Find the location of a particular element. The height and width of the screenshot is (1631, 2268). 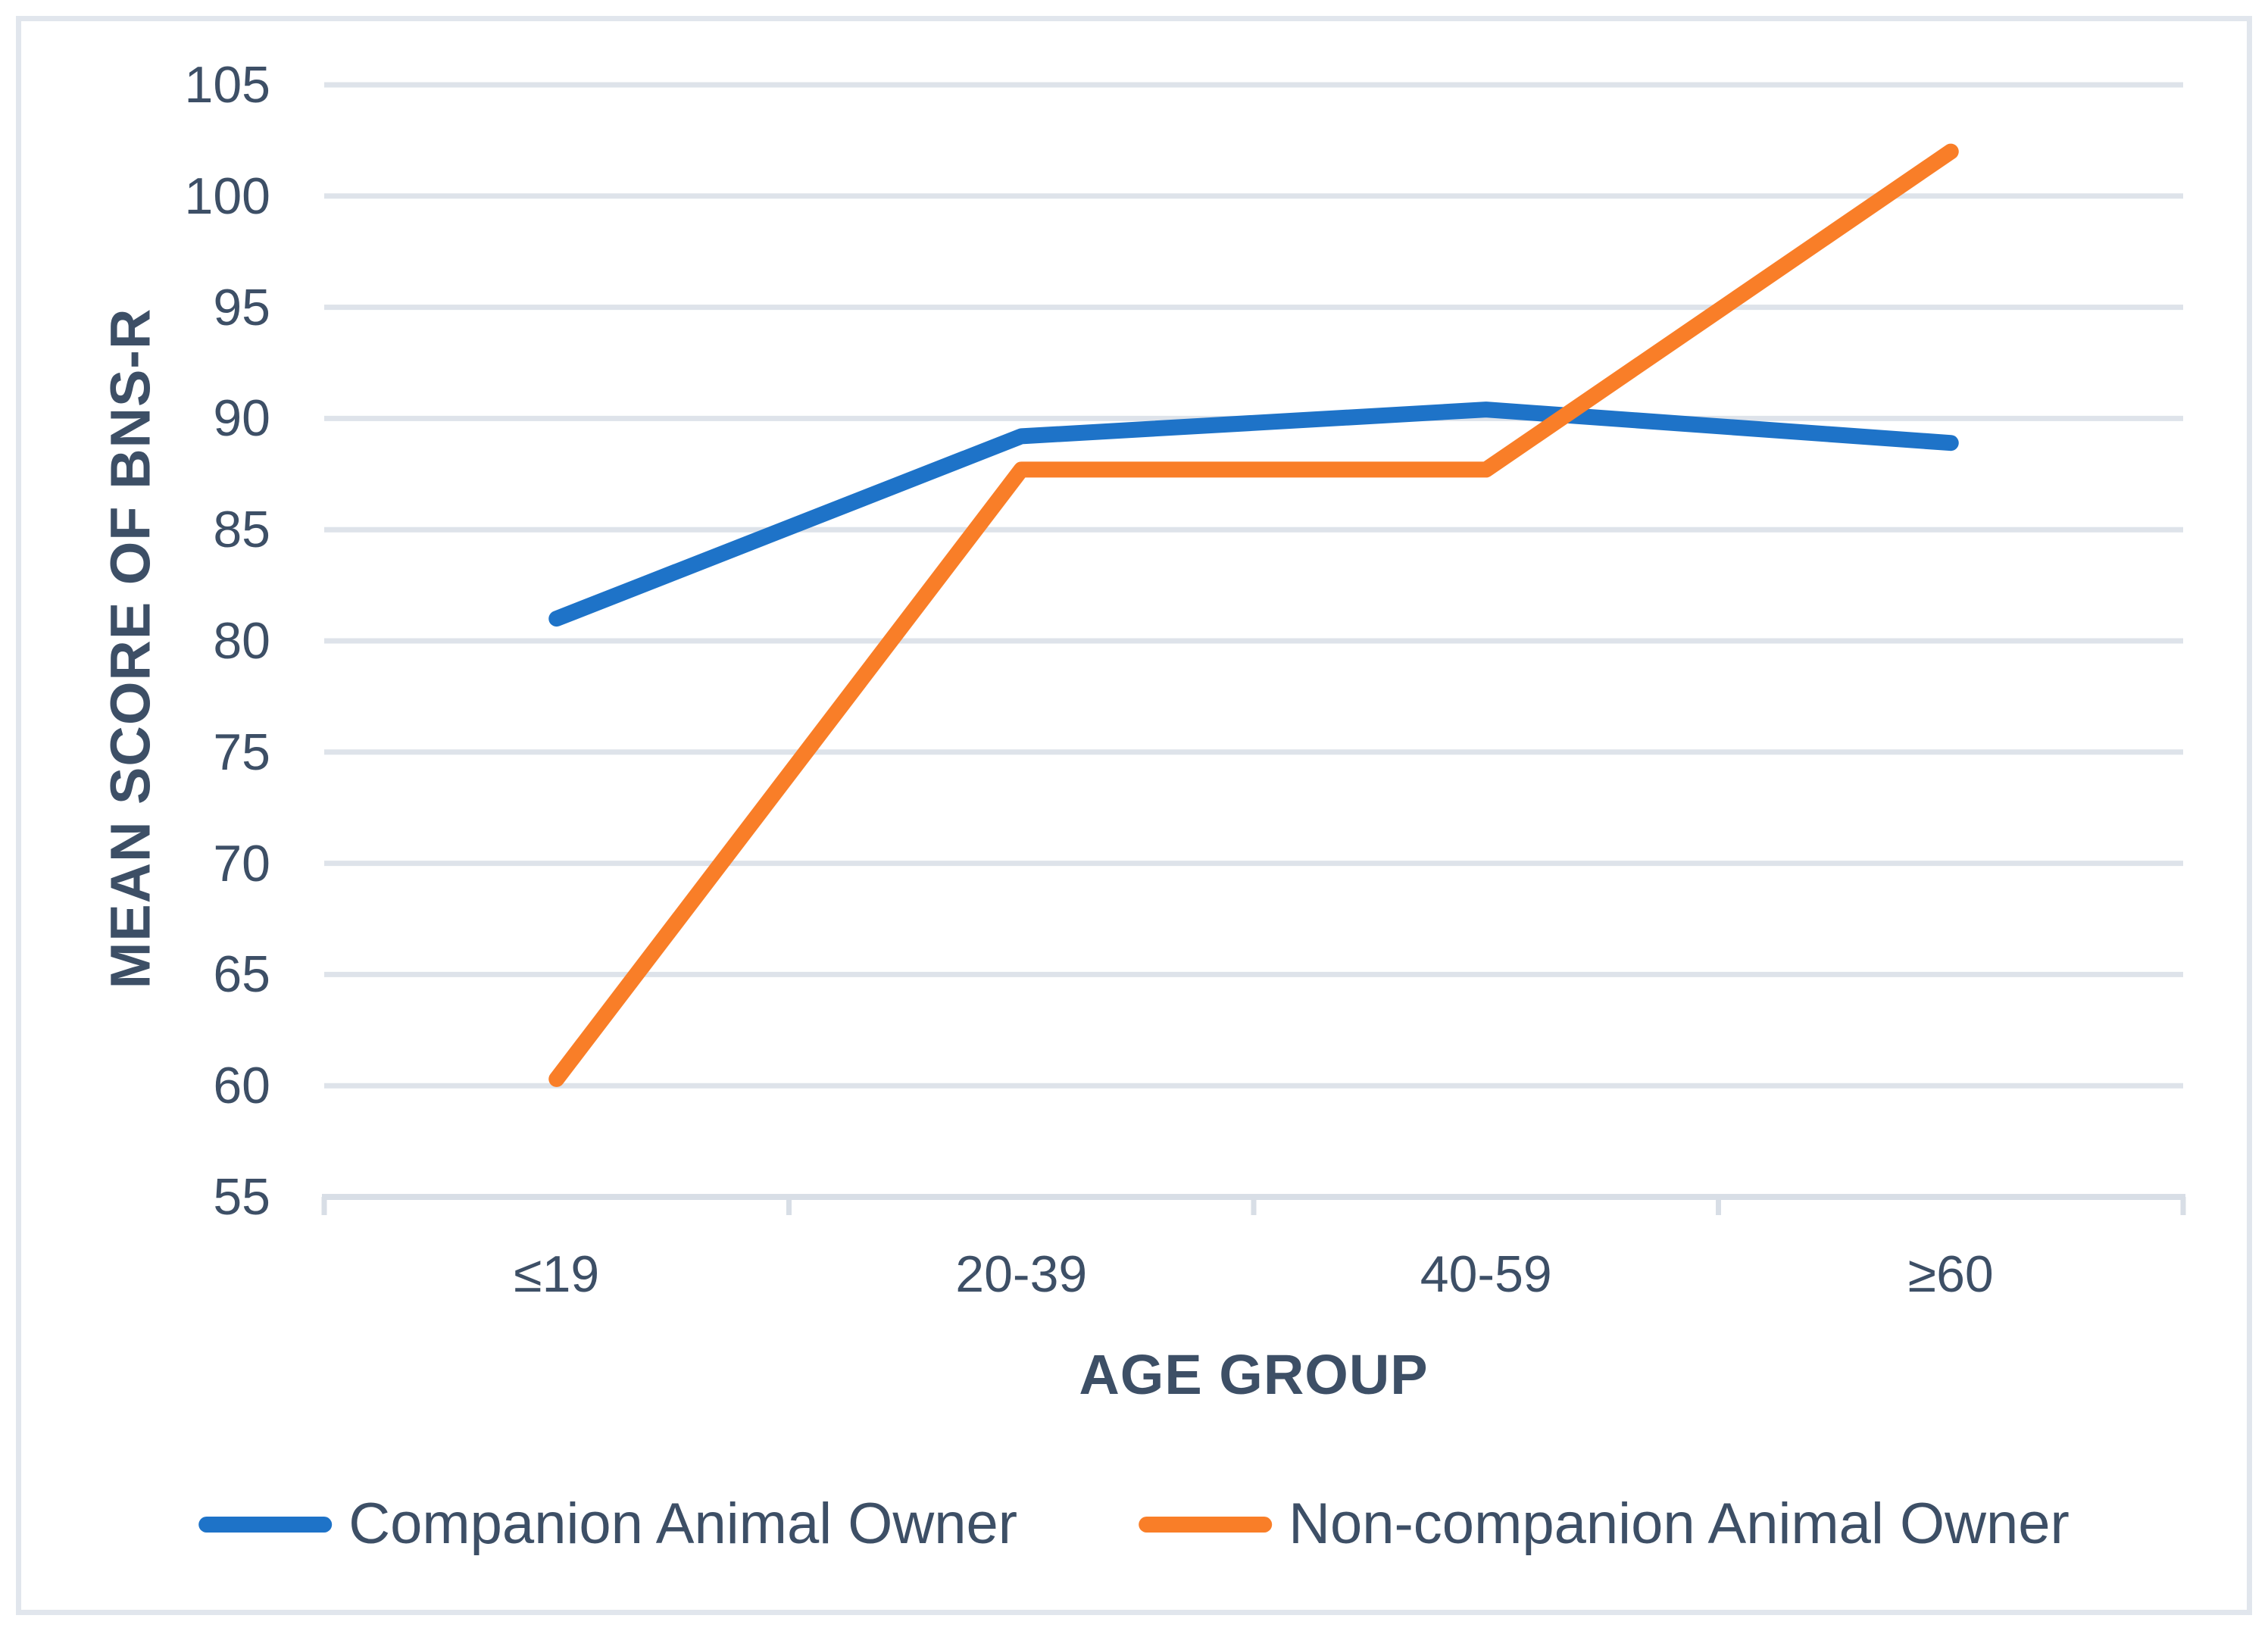

y-tick-label: 80 is located at coordinates (241, 641).